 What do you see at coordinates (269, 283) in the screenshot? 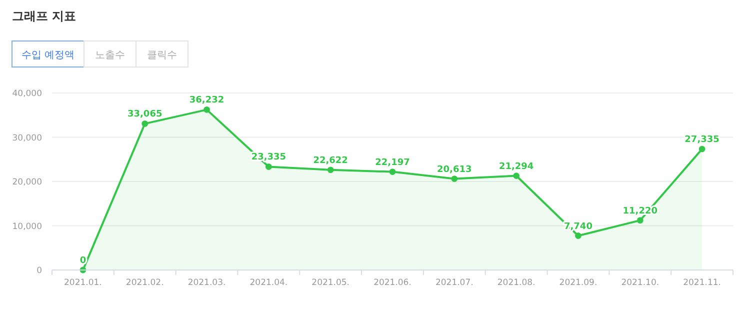
I see `x-tick-label: 2021.04.` at bounding box center [269, 283].